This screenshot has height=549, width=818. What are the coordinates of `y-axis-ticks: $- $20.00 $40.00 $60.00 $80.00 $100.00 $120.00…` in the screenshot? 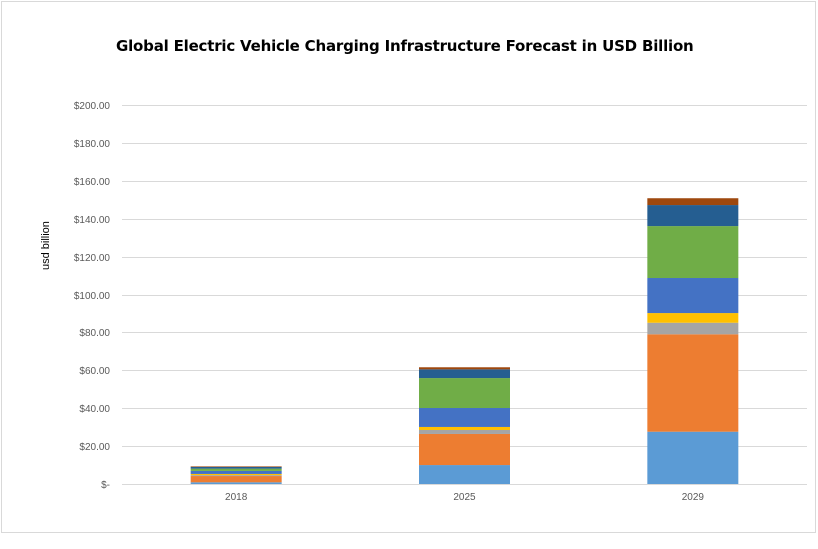 It's located at (92, 296).